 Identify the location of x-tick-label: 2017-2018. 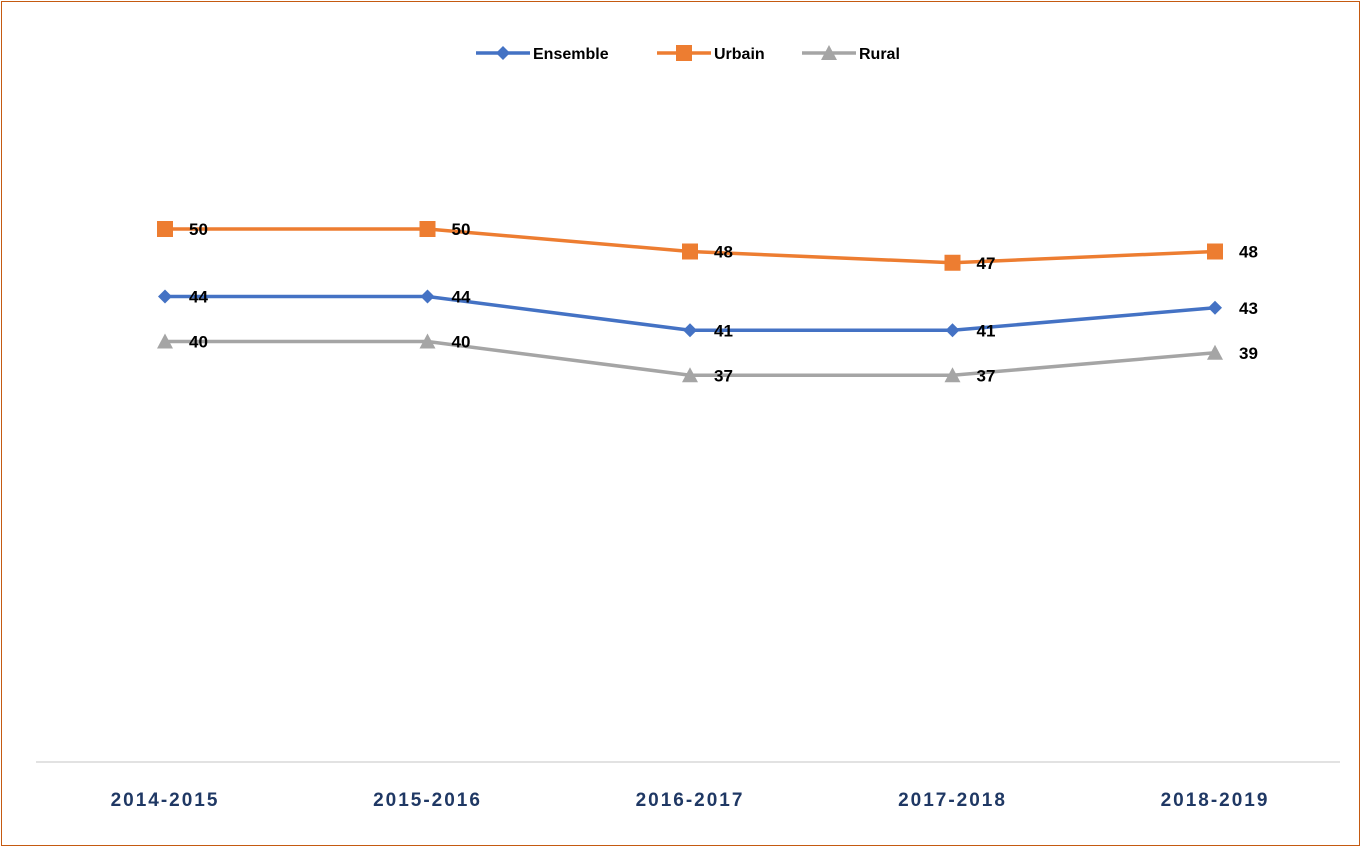
(952, 800).